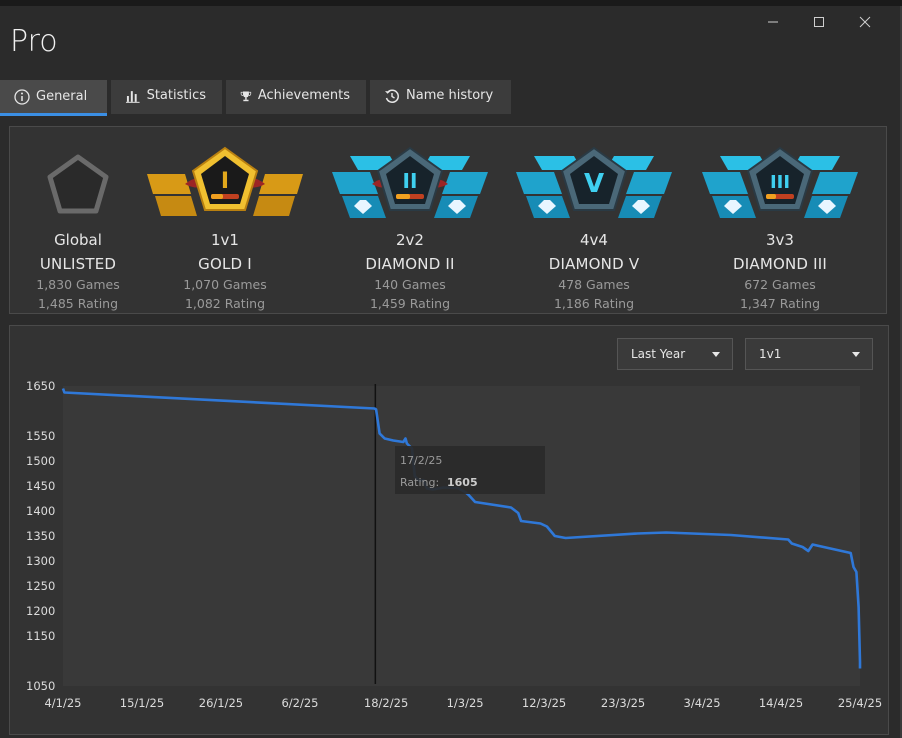 This screenshot has width=902, height=738. What do you see at coordinates (225, 303) in the screenshot?
I see `rank-rating: 1,082 Rating` at bounding box center [225, 303].